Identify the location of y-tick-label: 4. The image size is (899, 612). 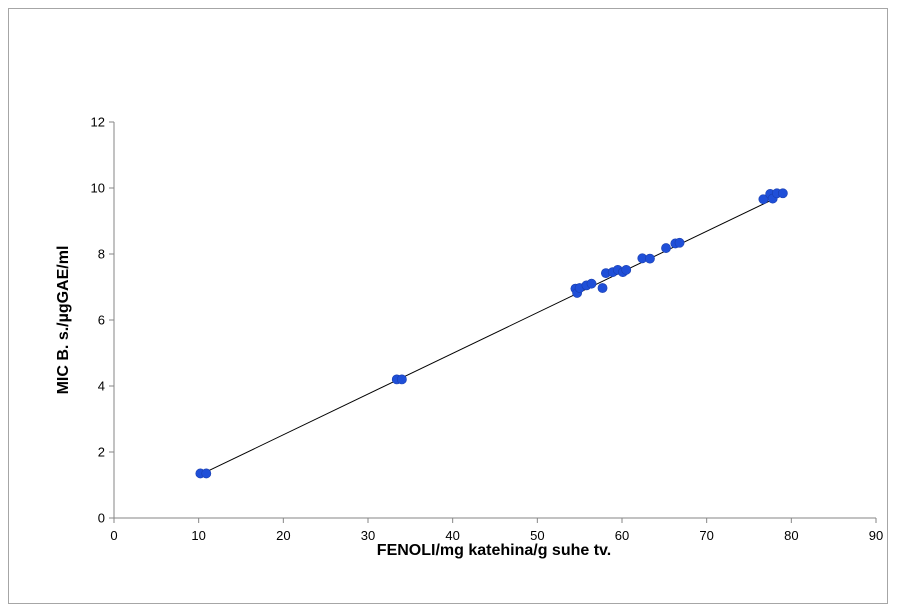
(101, 386).